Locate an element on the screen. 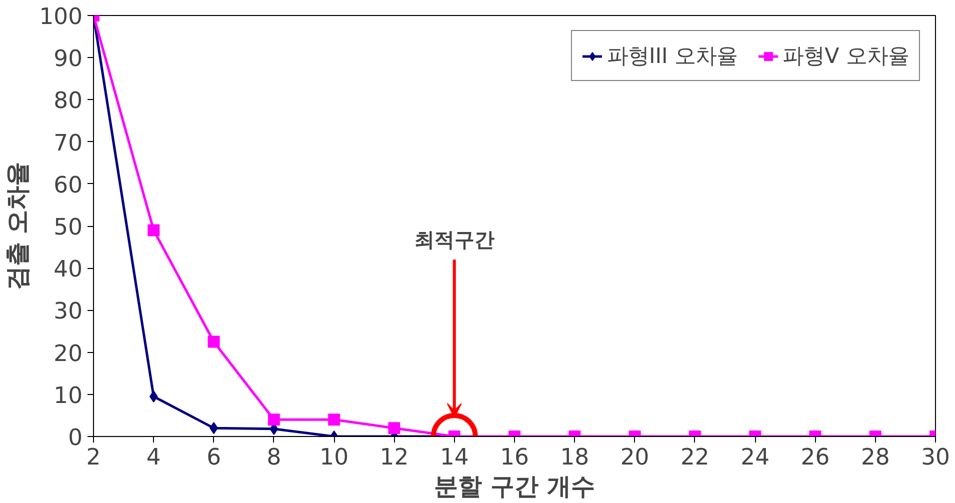 Image resolution: width=955 pixels, height=503 pixels. y-tick-label: 20 is located at coordinates (68, 353).